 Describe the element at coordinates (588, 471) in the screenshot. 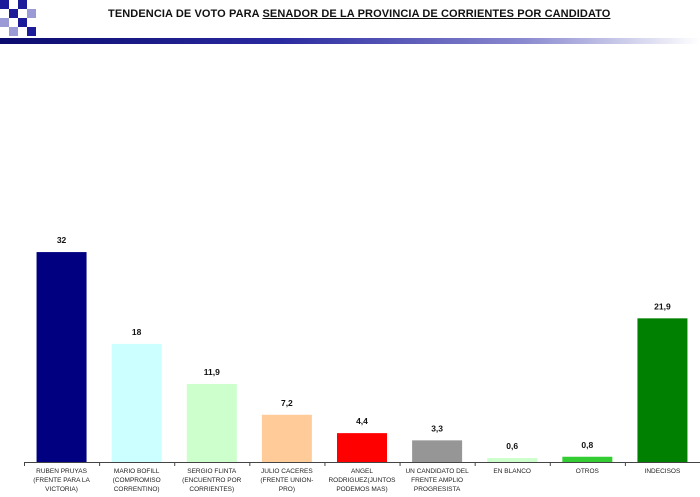

I see `category-label-7-0: OTROS` at that location.